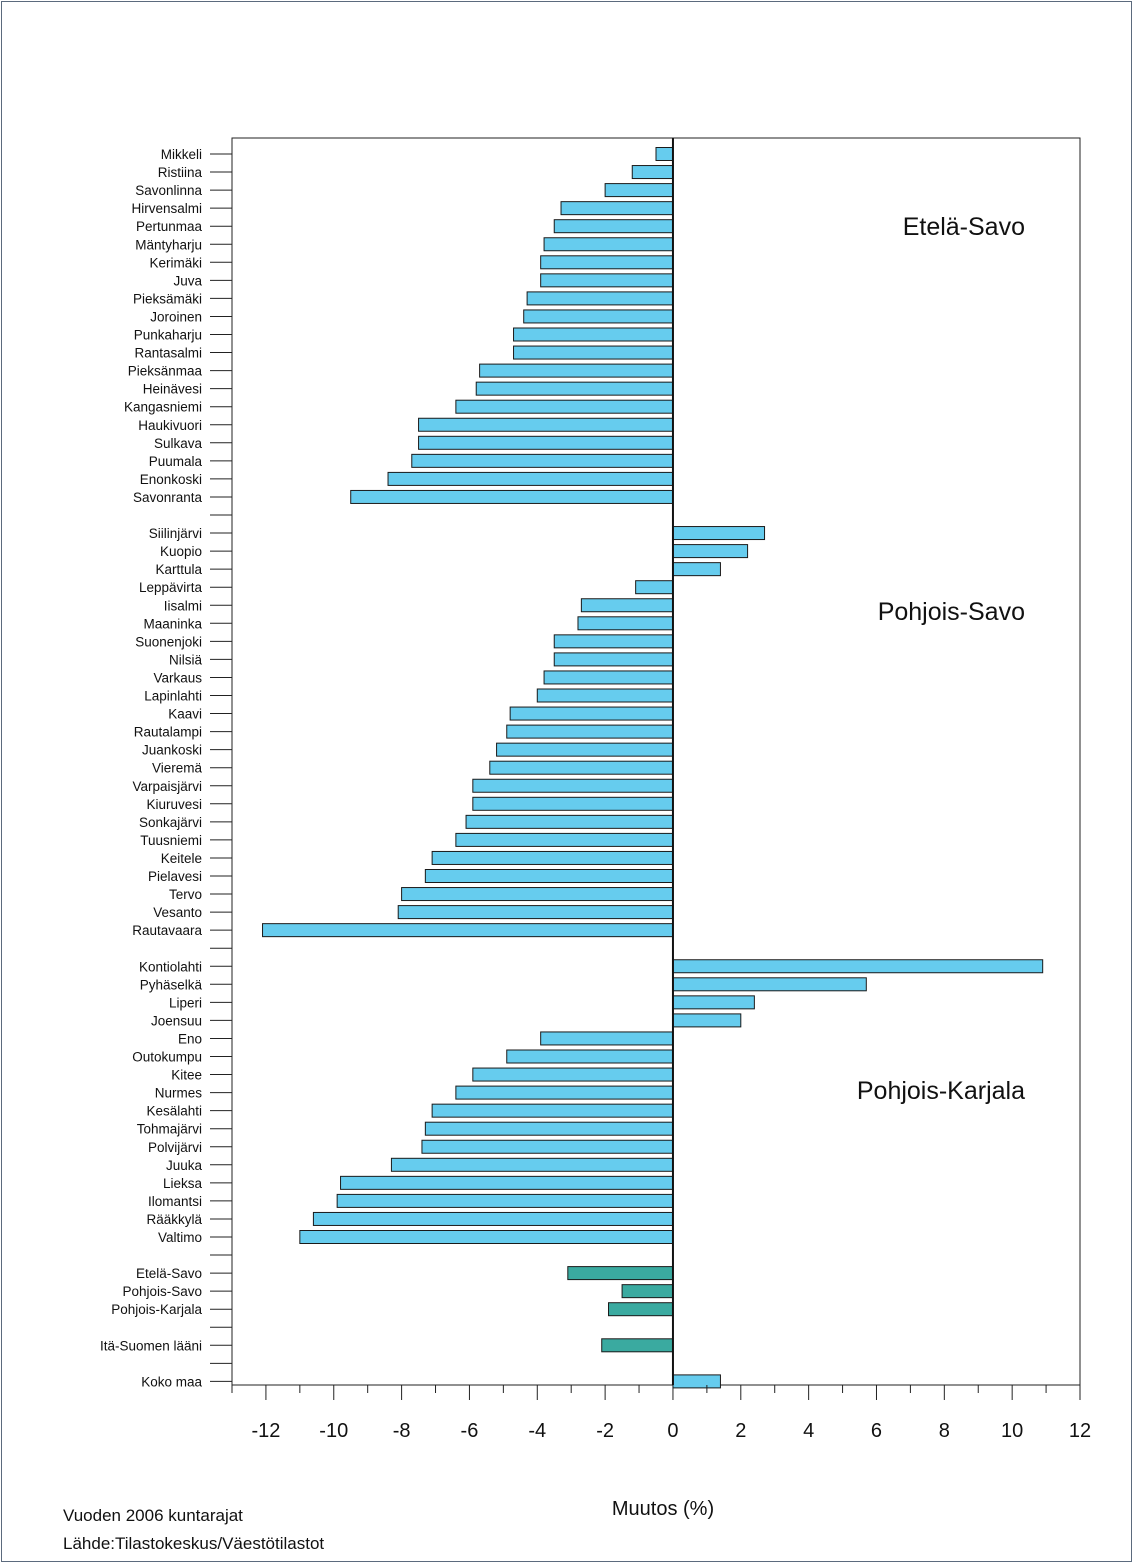 This screenshot has height=1564, width=1135. I want to click on category-label: Savonlinna, so click(168, 190).